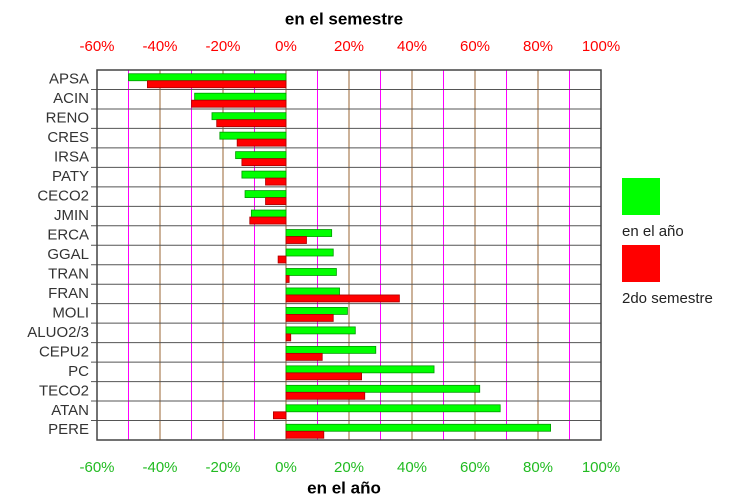 This screenshot has height=500, width=738. Describe the element at coordinates (475, 467) in the screenshot. I see `x-tick-label: 60%` at that location.